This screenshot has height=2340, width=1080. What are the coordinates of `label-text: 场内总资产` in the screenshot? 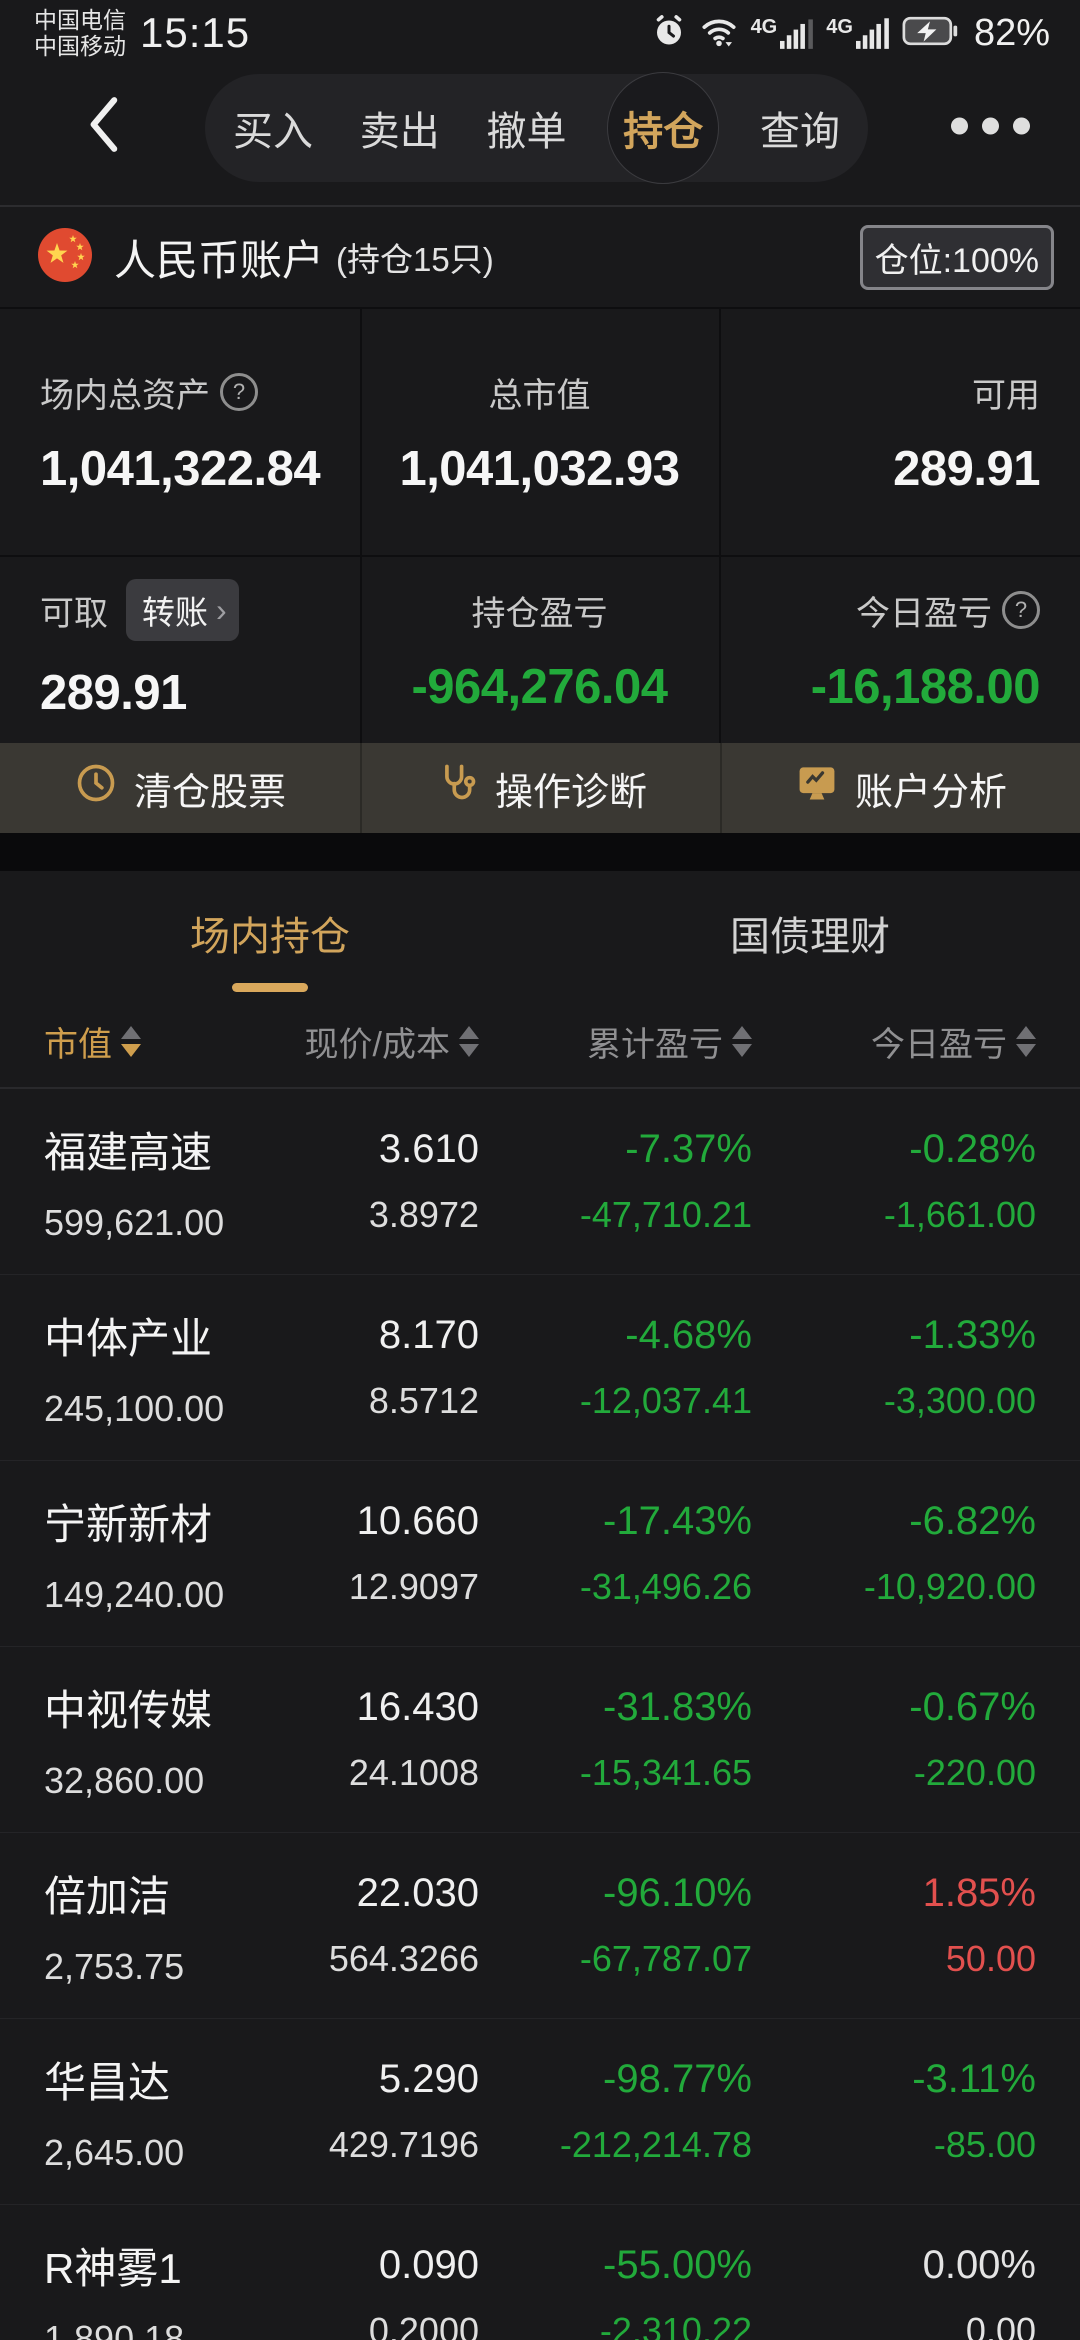 It's located at (125, 395).